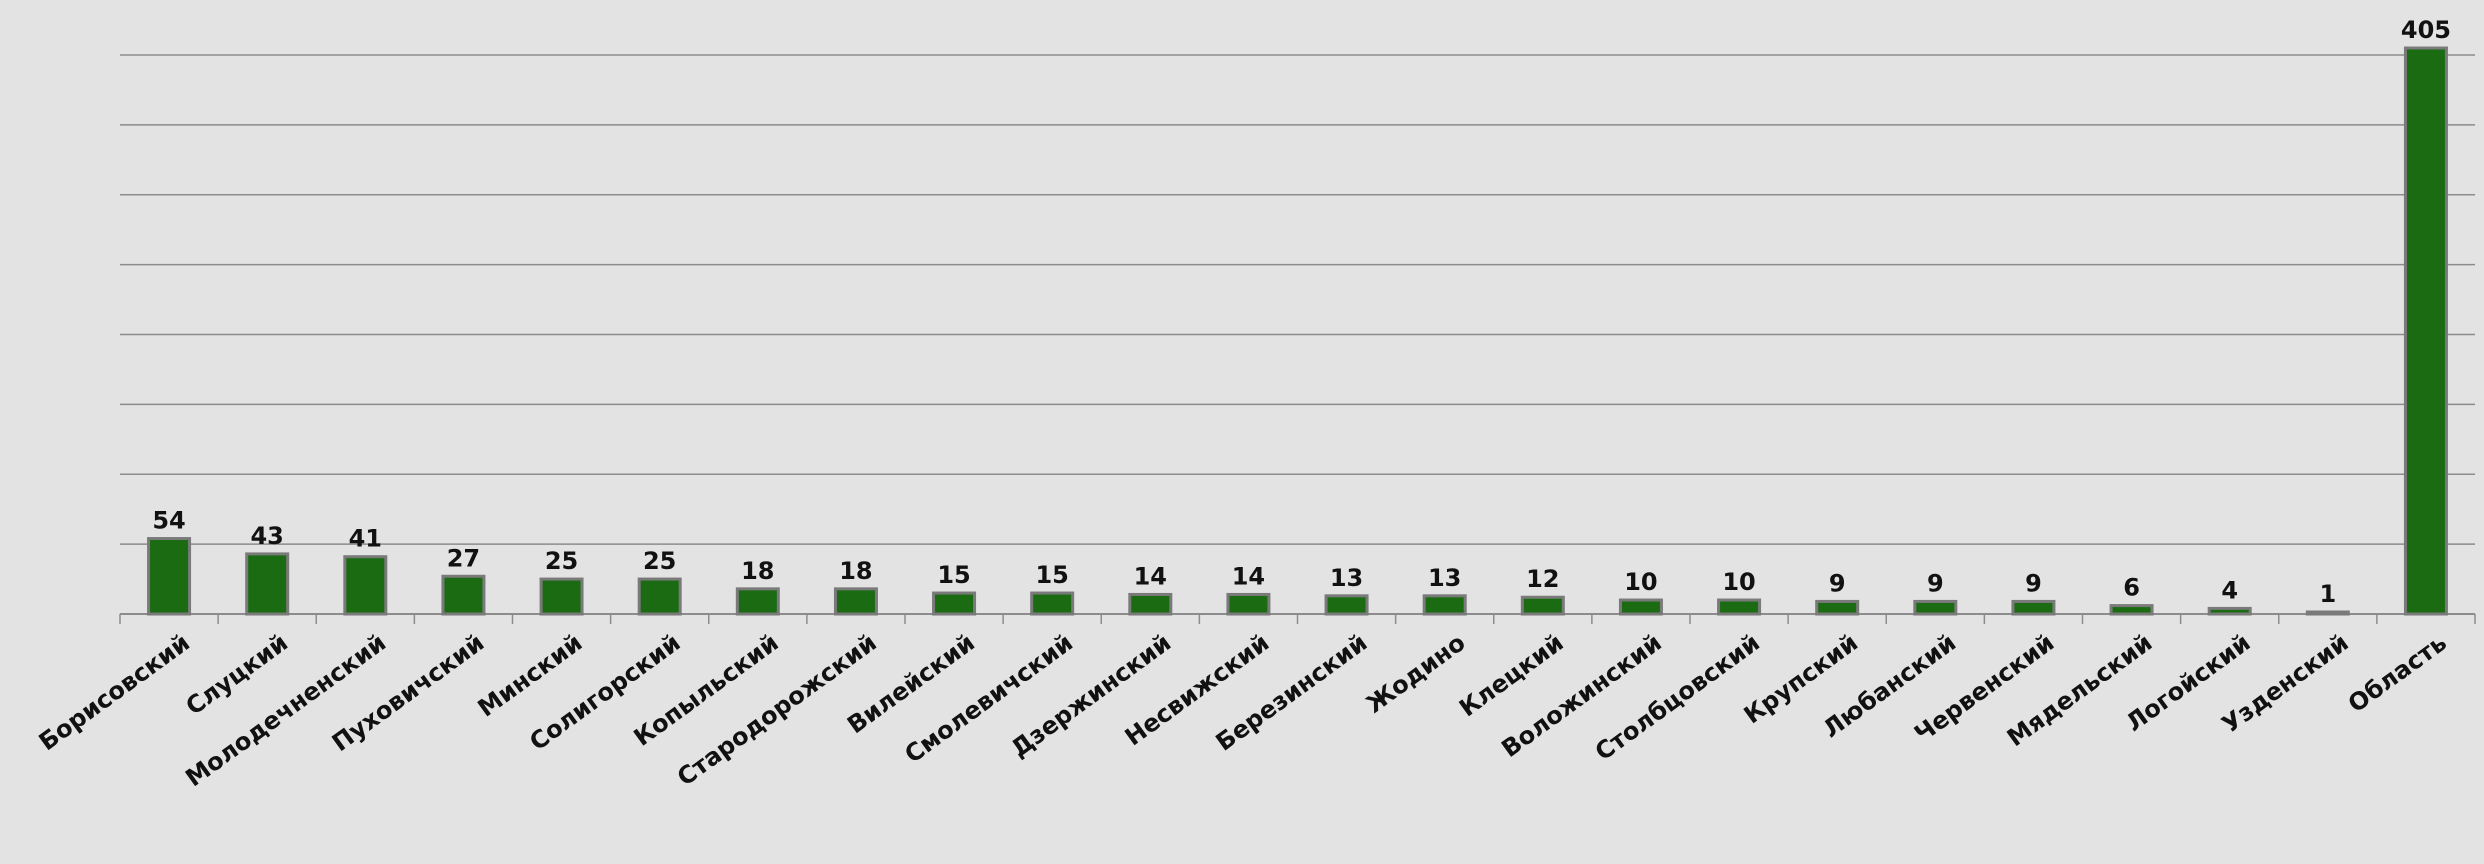  I want to click on data-label: 12, so click(1542, 579).